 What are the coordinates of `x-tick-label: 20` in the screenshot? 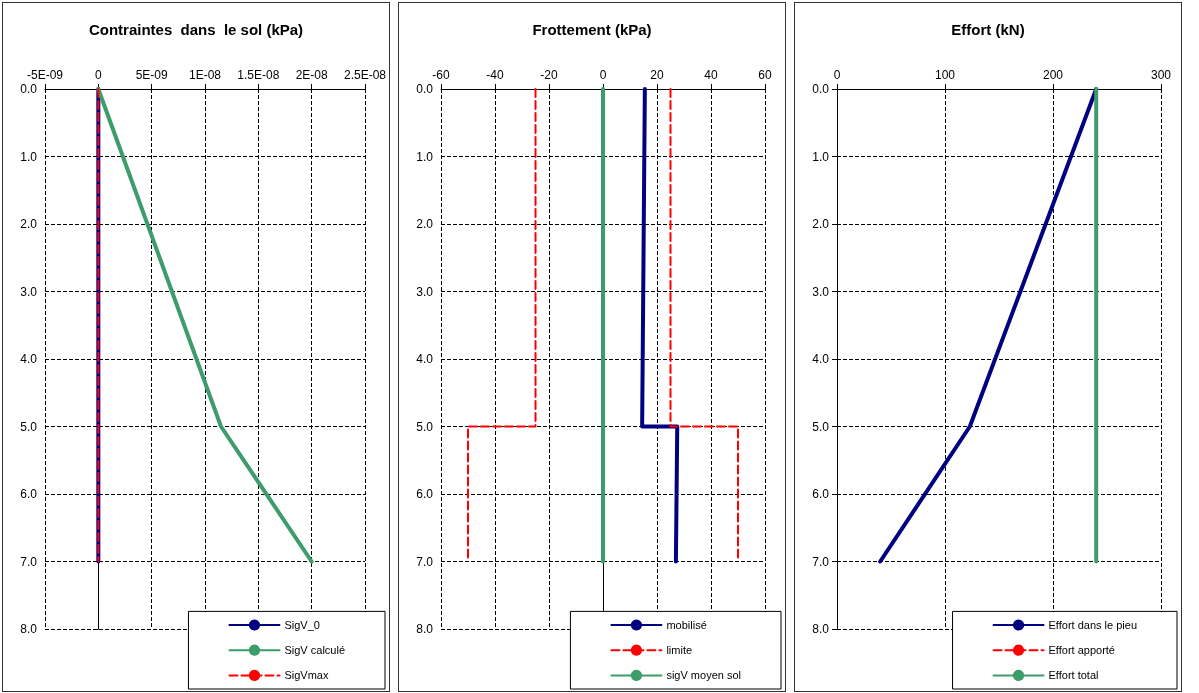 It's located at (657, 75).